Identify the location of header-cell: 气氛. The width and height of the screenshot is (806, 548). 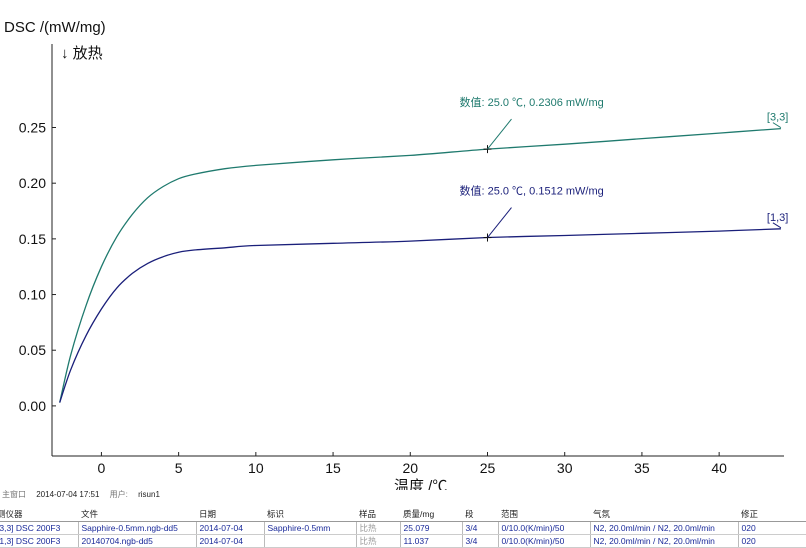
(664, 514).